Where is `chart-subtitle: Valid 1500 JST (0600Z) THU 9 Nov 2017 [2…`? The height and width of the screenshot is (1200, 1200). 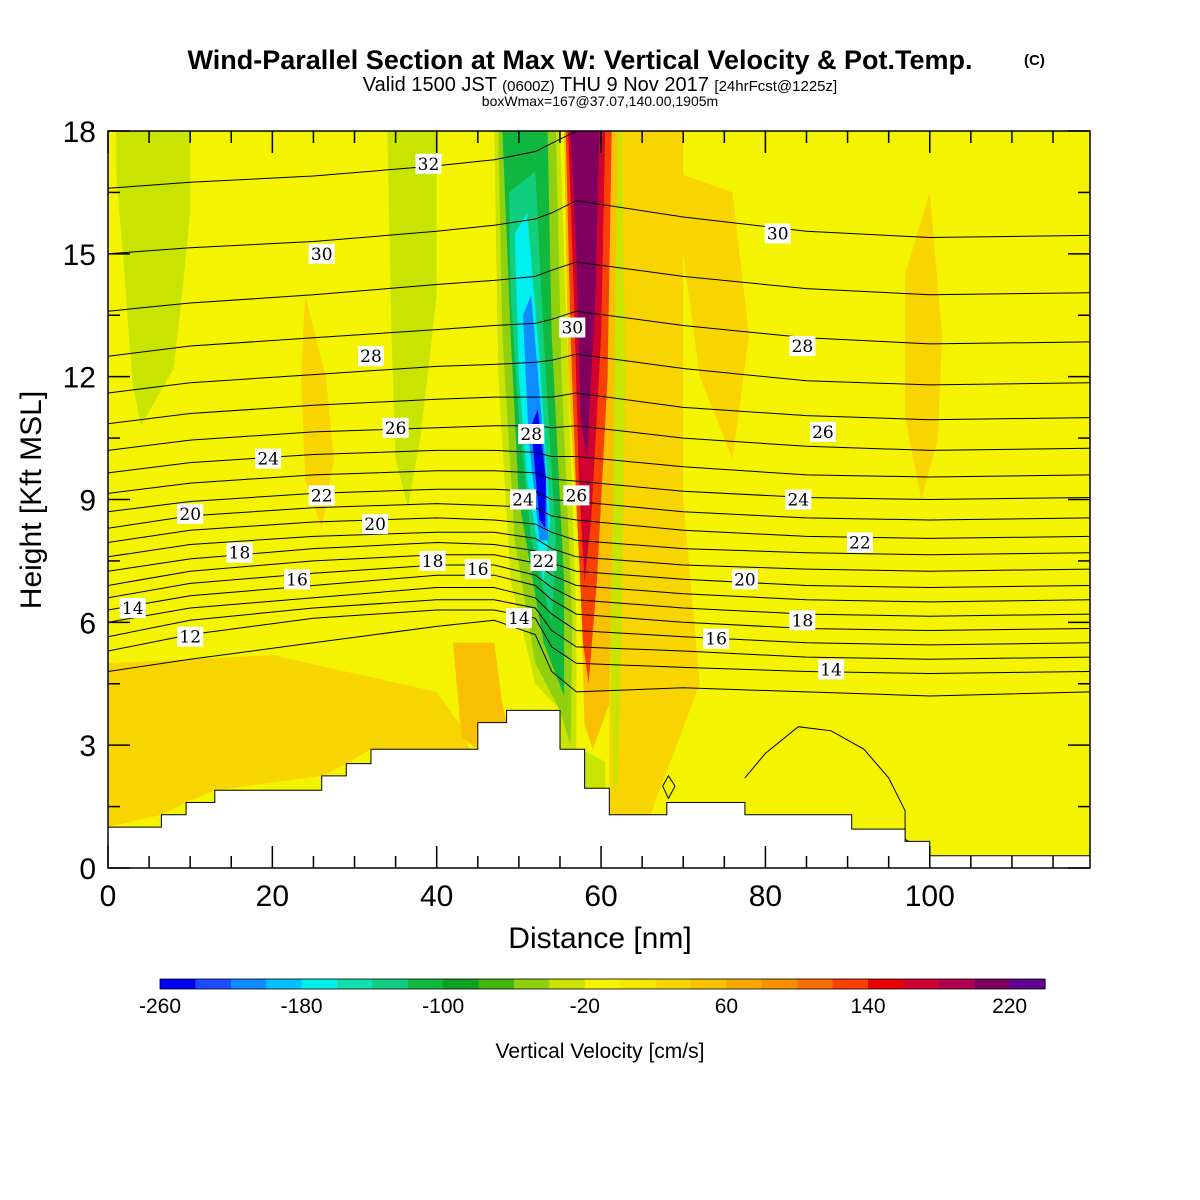
chart-subtitle: Valid 1500 JST (0600Z) THU 9 Nov 2017 [2… is located at coordinates (600, 85).